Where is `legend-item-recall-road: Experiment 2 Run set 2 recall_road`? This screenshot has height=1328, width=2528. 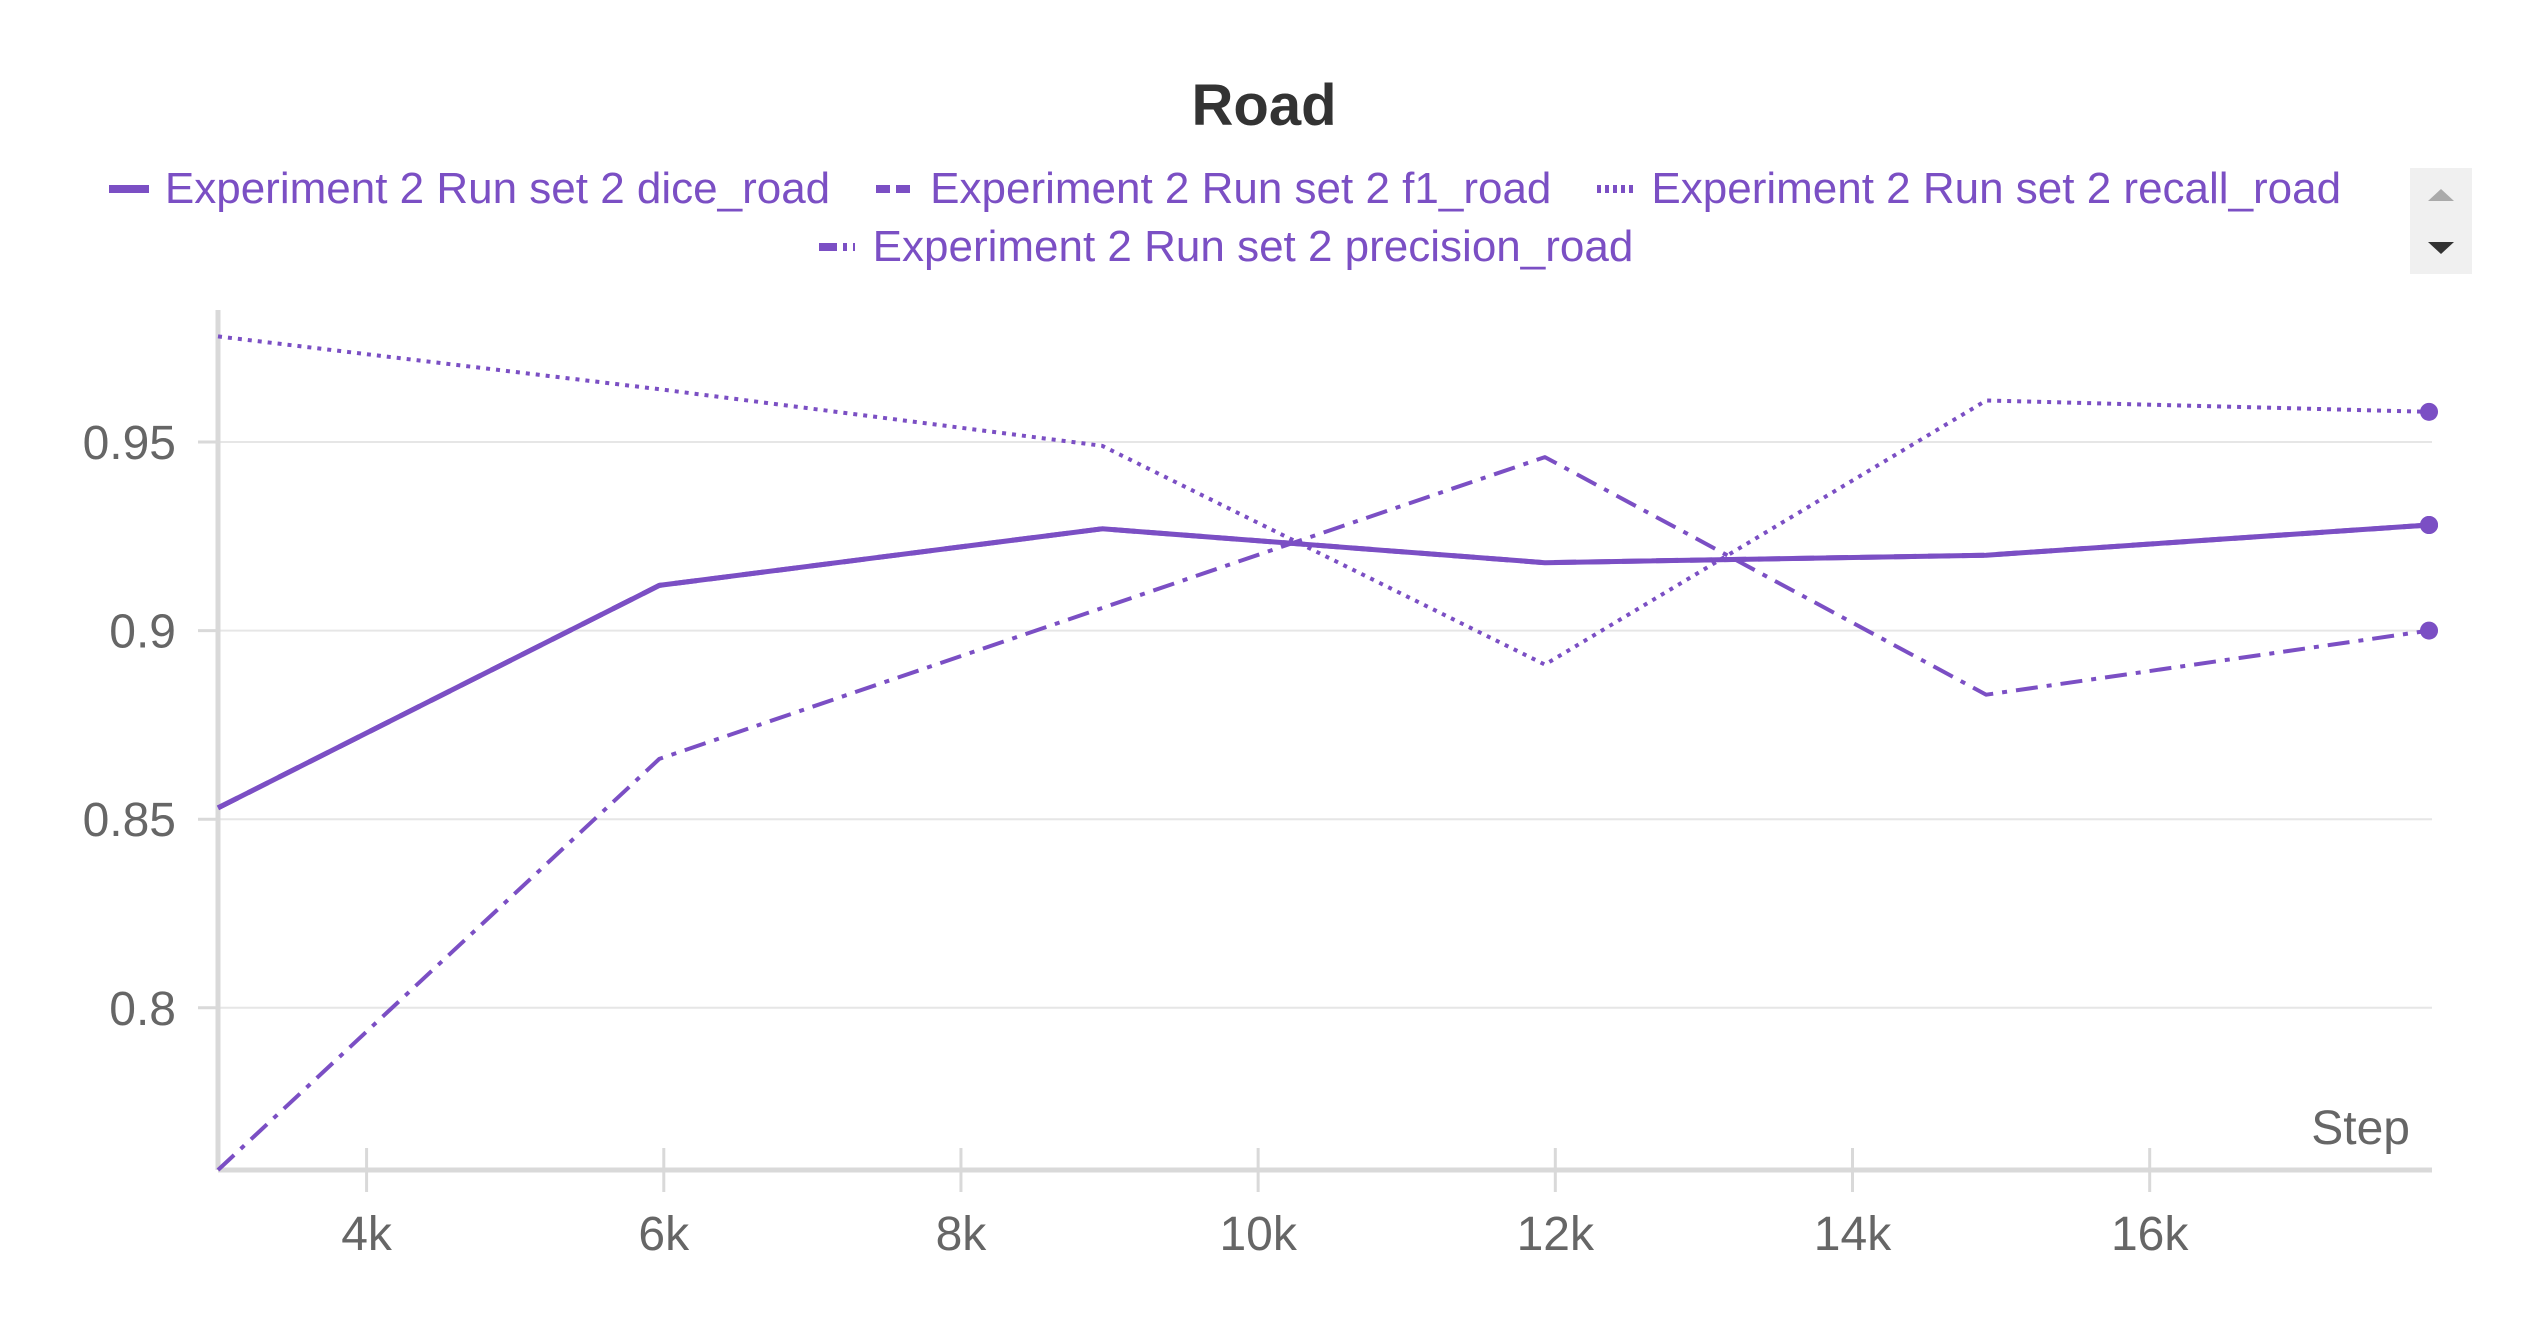
legend-item-recall-road: Experiment 2 Run set 2 recall_road is located at coordinates (1968, 189).